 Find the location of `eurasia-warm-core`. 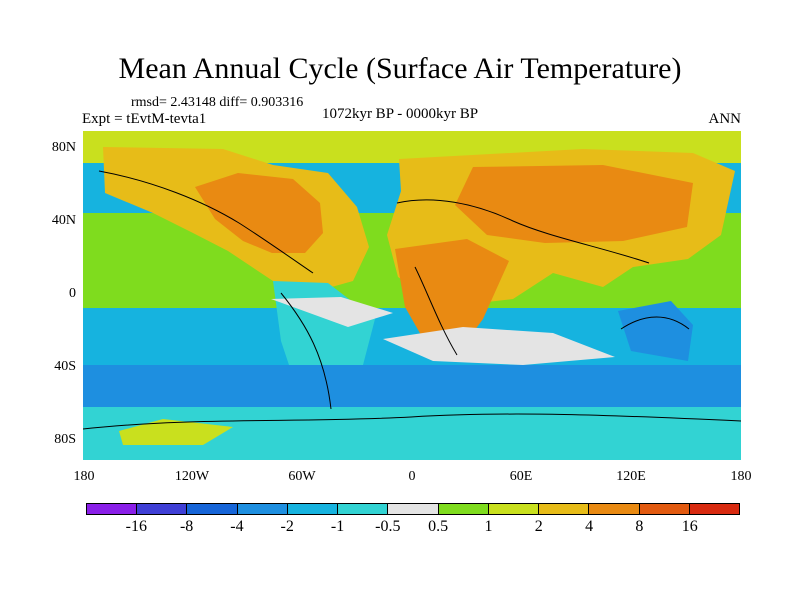

eurasia-warm-core is located at coordinates (574, 204).